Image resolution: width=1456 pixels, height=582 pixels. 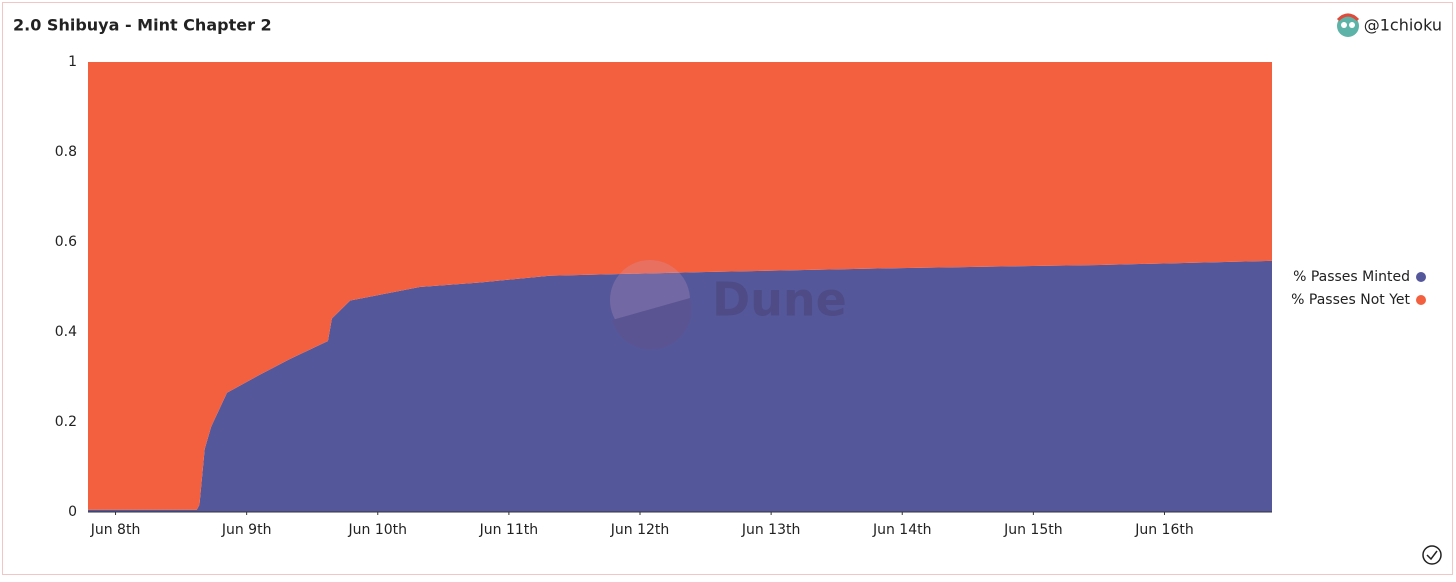 I want to click on x-tick-label: Jun 13th, so click(x=771, y=530).